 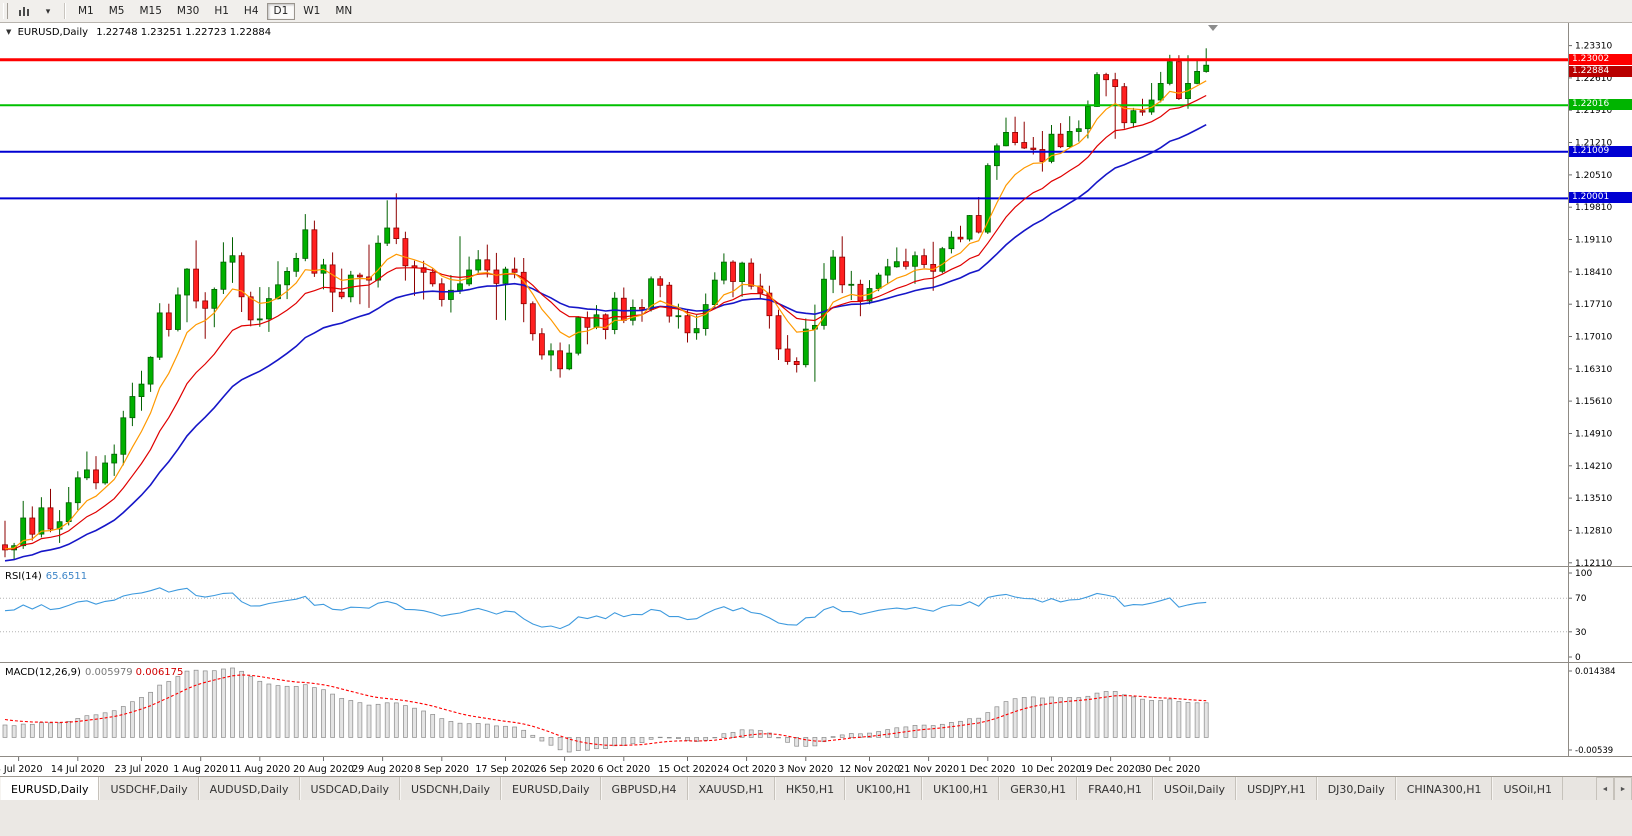 What do you see at coordinates (1600, 104) in the screenshot?
I see `price-tag-1.22016: 1.22016` at bounding box center [1600, 104].